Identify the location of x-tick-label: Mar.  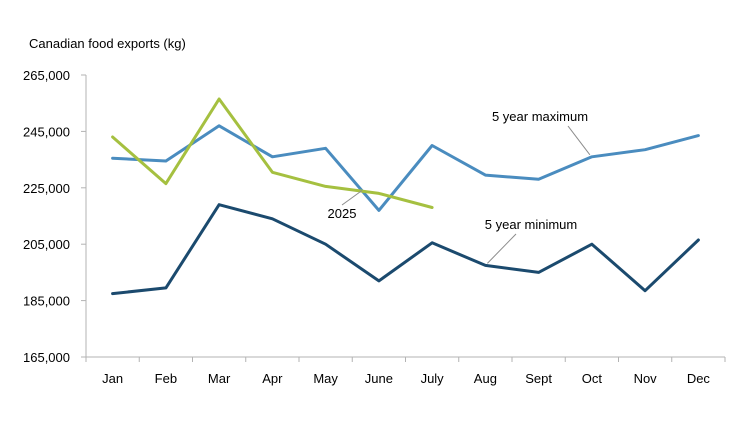
(219, 378).